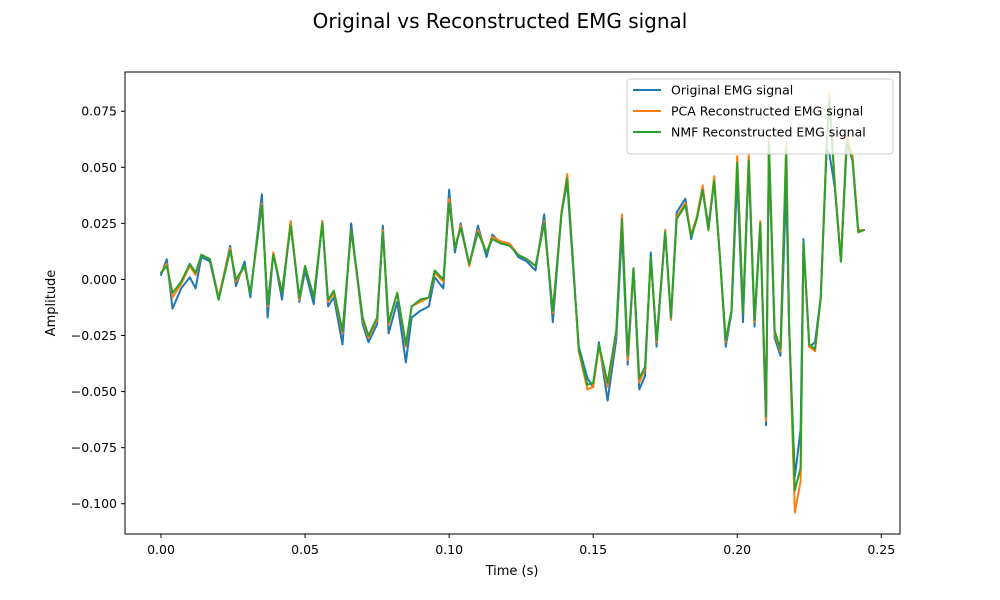 The height and width of the screenshot is (600, 1000). Describe the element at coordinates (512, 571) in the screenshot. I see `x-axis-label: Time (s)` at that location.